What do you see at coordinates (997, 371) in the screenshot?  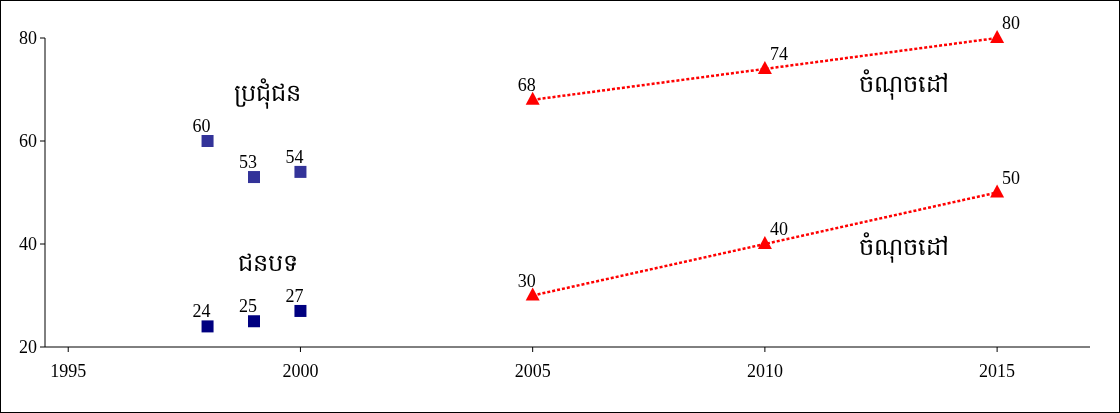 I see `x-tick-label: 2015` at bounding box center [997, 371].